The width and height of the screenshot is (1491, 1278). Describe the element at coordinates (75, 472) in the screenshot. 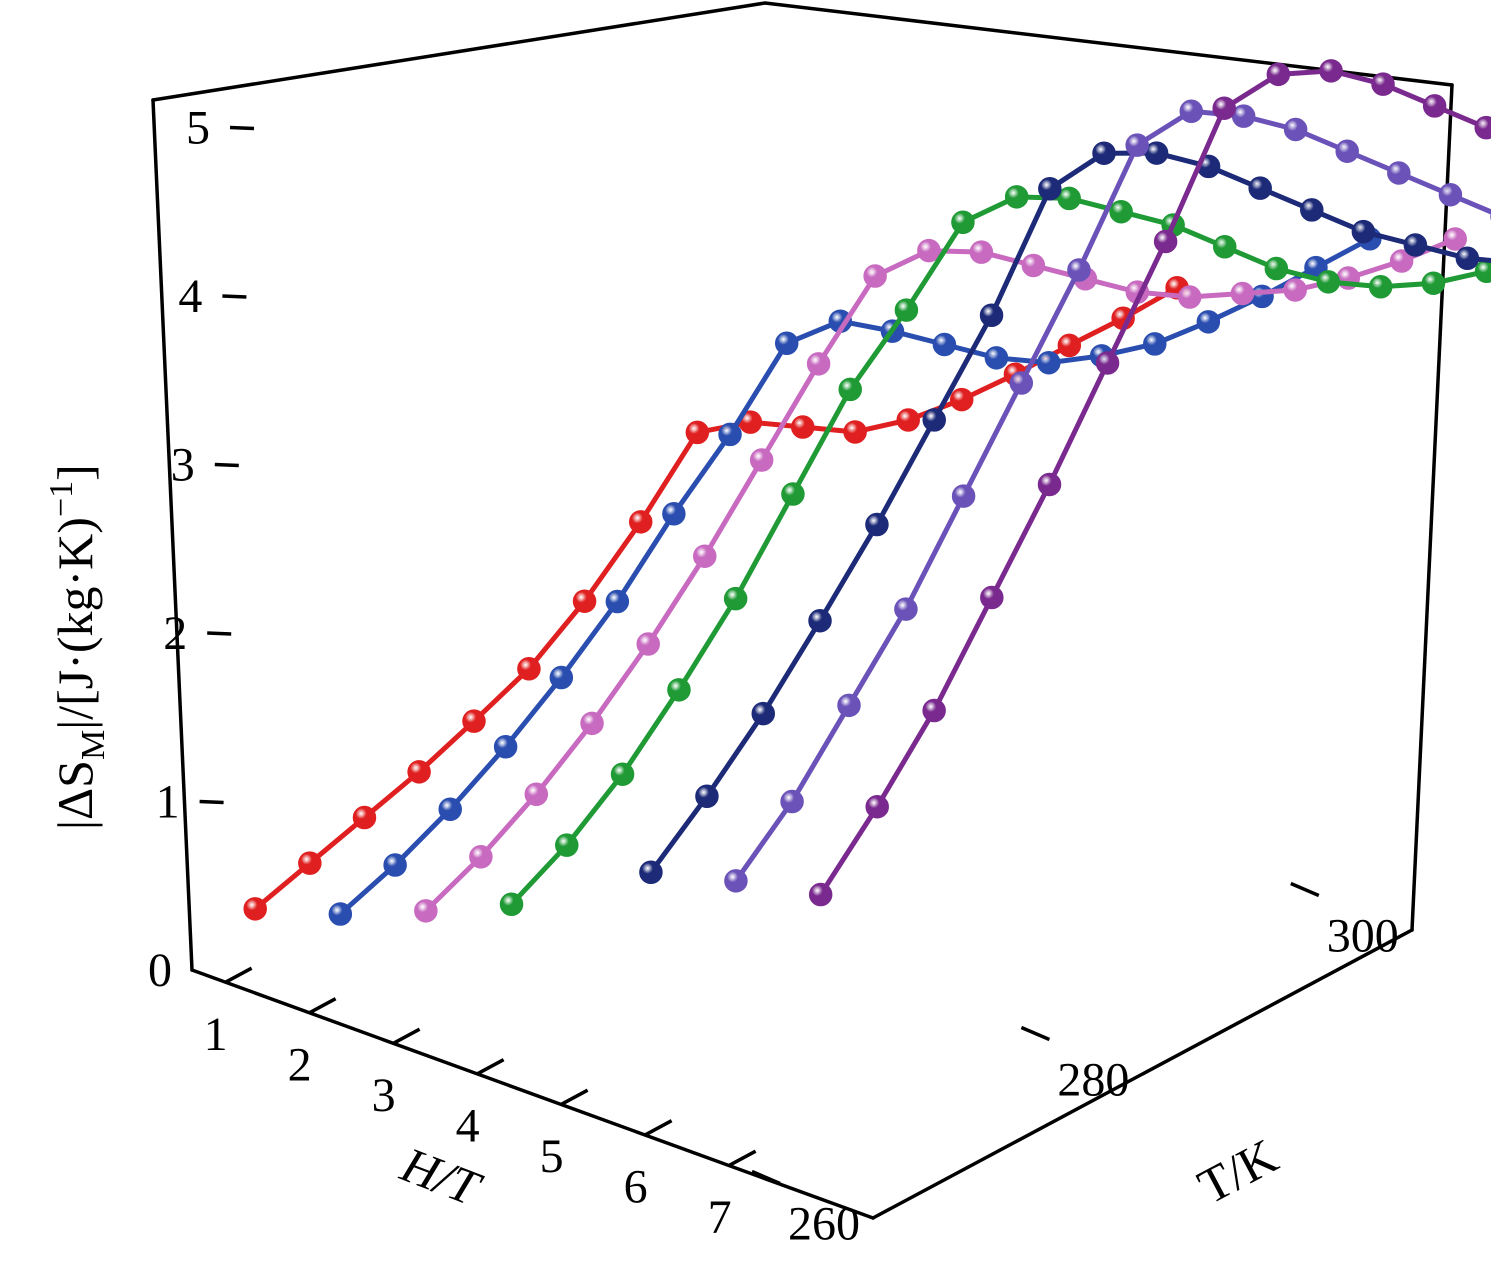

I see `z-axis-title-suffix: ]` at that location.